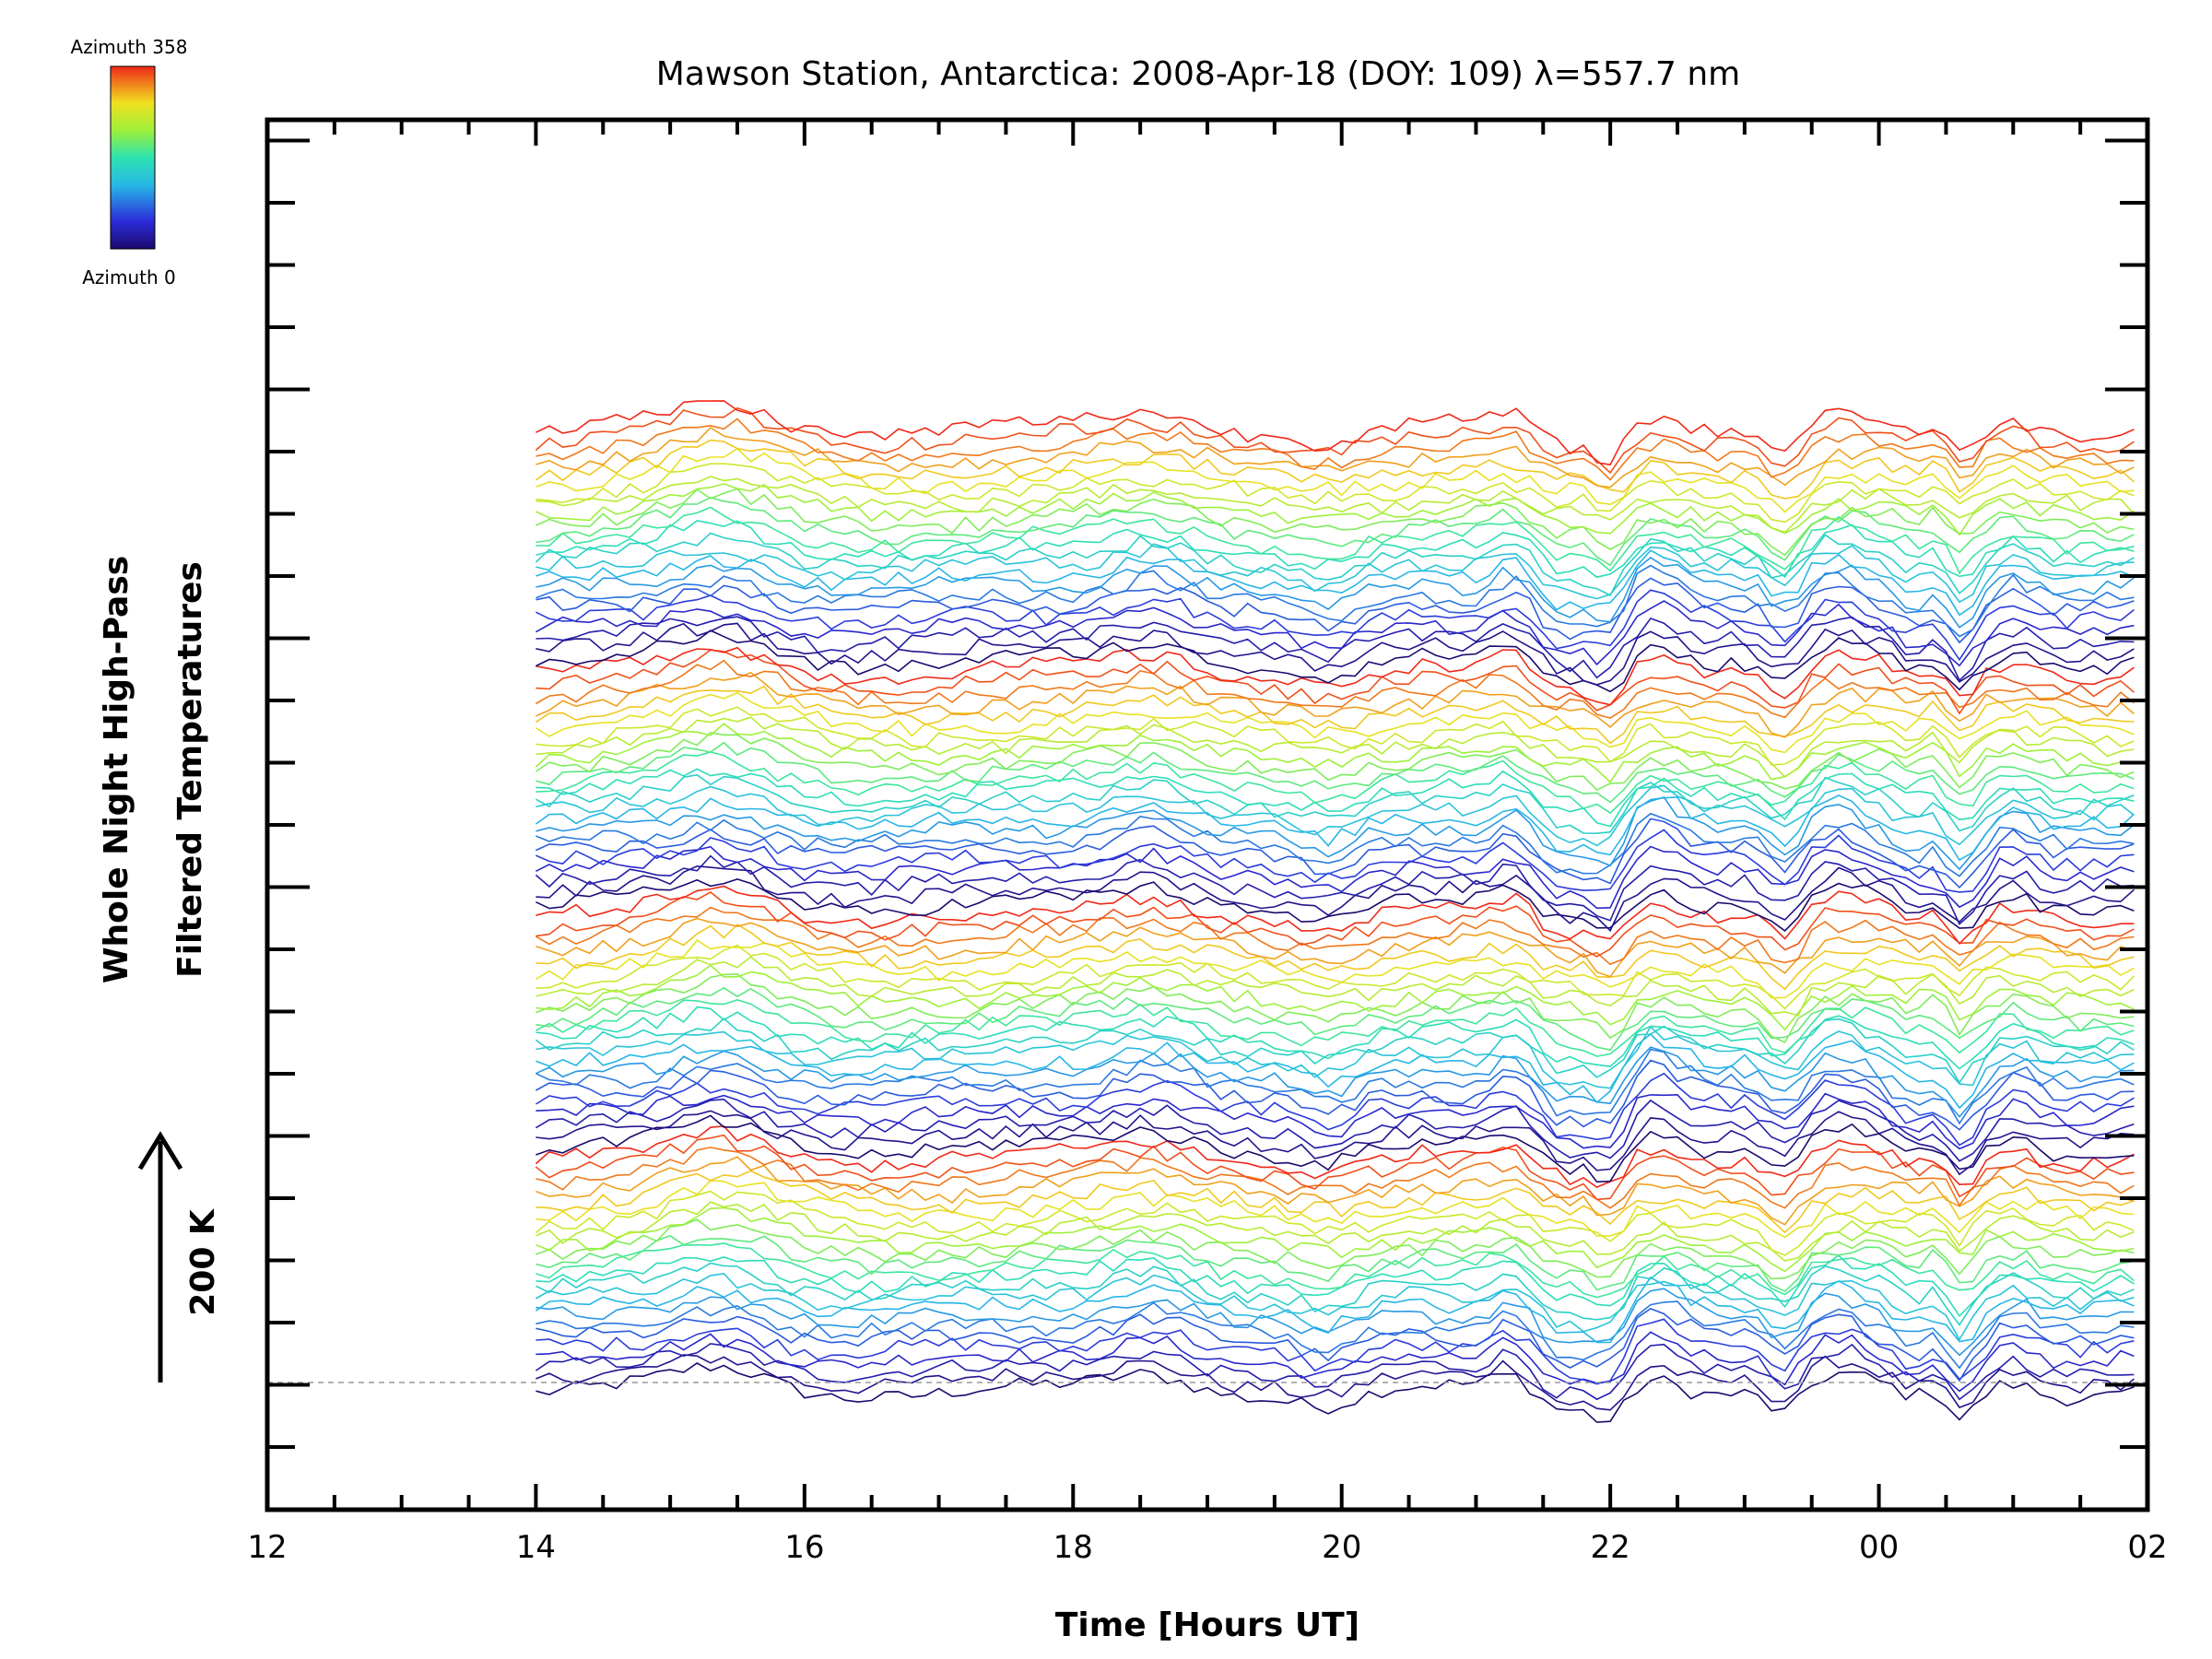  What do you see at coordinates (190, 769) in the screenshot?
I see `y-axis-label-line2: Filtered Temperatures` at bounding box center [190, 769].